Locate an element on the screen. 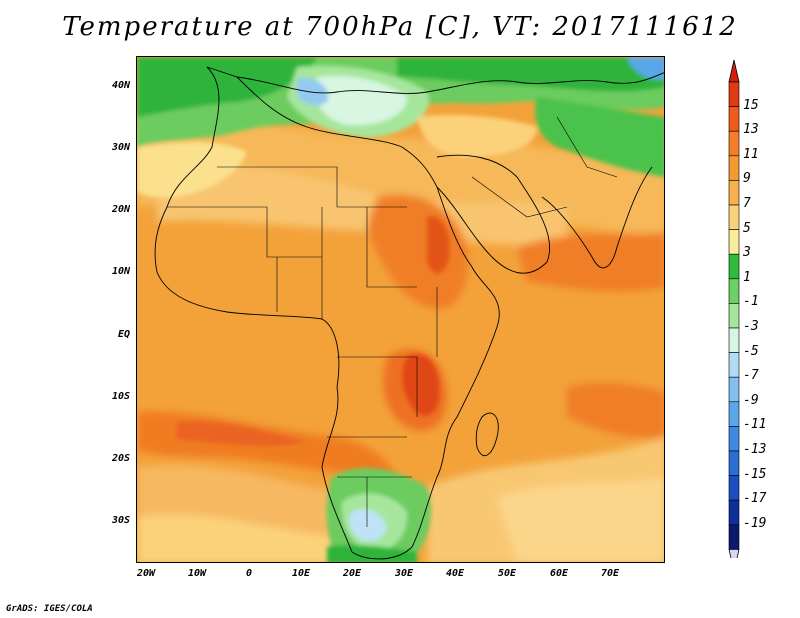 Image resolution: width=800 pixels, height=618 pixels. field-sahara-yellow is located at coordinates (362, 205).